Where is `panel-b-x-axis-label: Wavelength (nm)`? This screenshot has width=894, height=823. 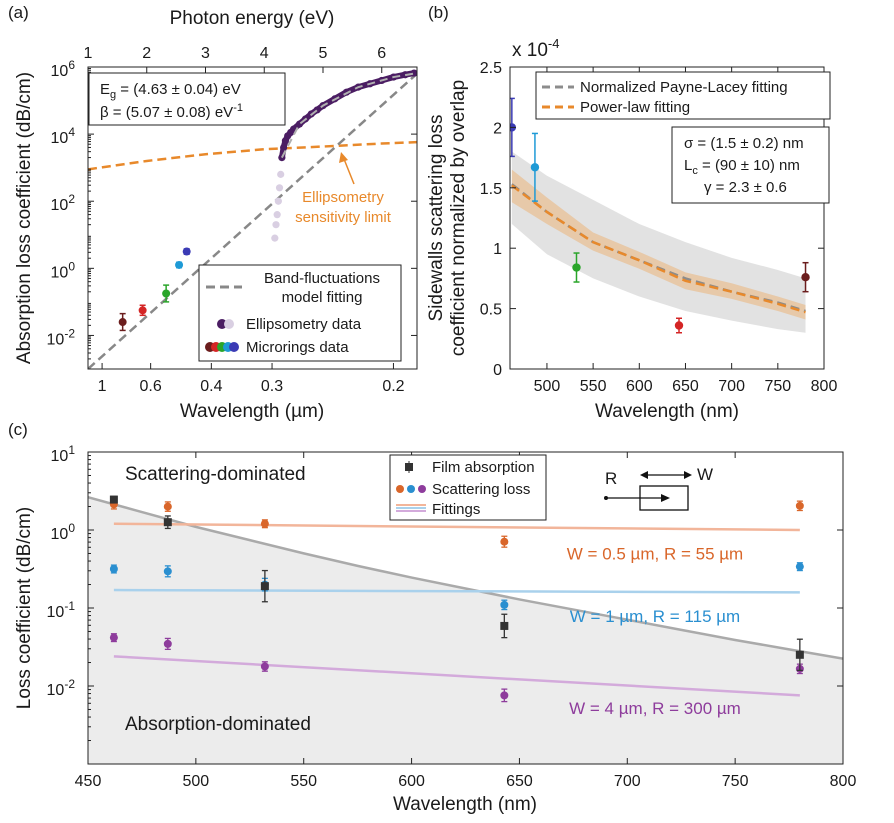 panel-b-x-axis-label: Wavelength (nm) is located at coordinates (667, 411).